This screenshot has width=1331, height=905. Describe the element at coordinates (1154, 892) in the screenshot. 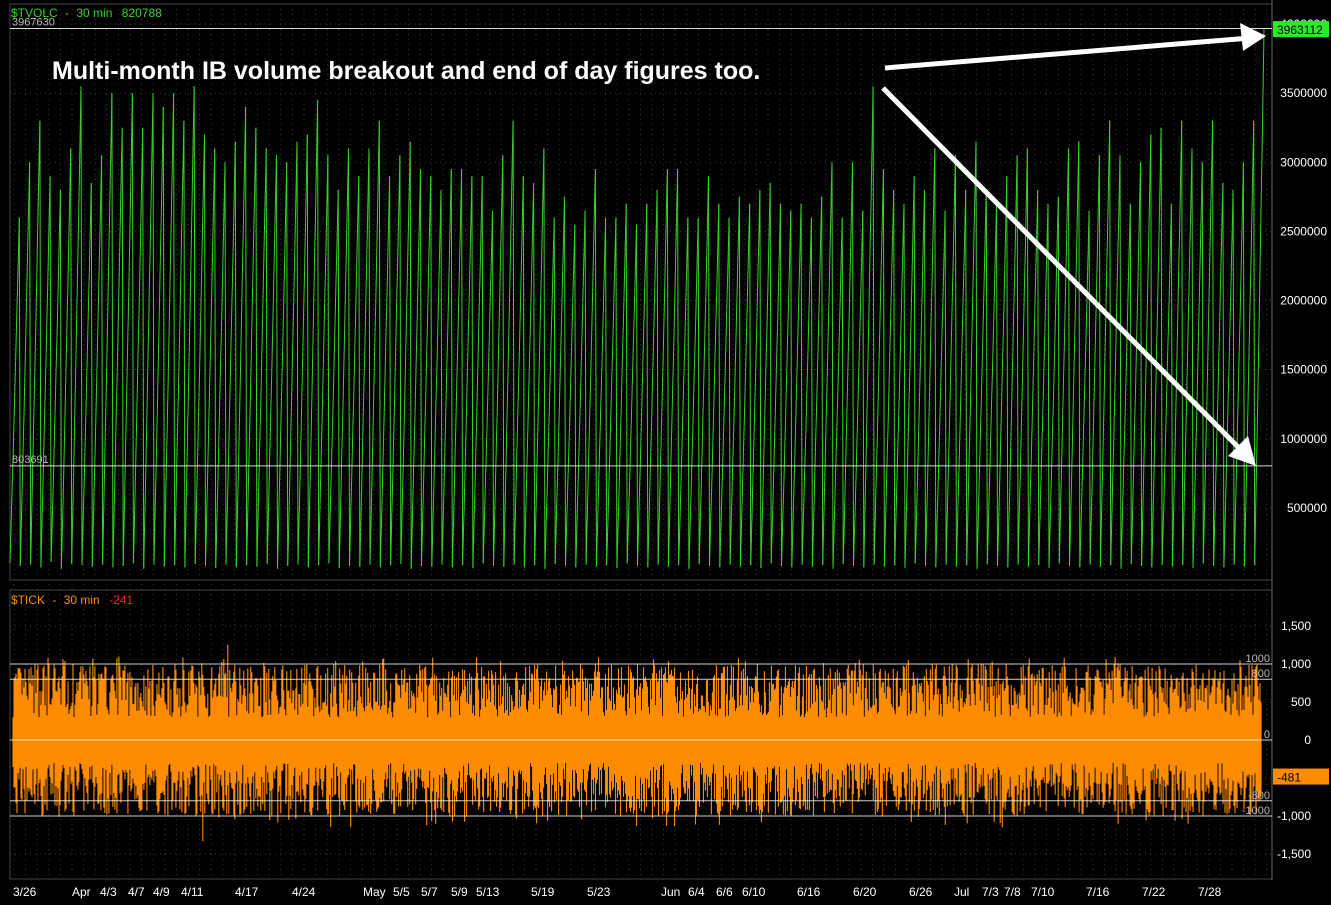

I see `x-tick-label: 7/22` at that location.